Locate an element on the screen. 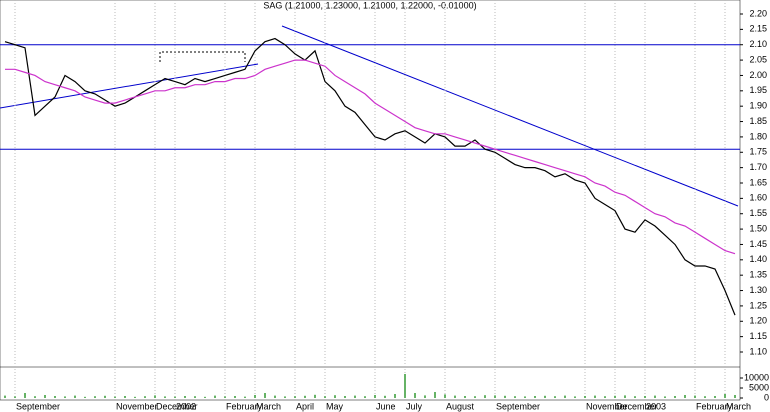 This screenshot has width=770, height=412. y-tick-label: 1.75 is located at coordinates (758, 152).